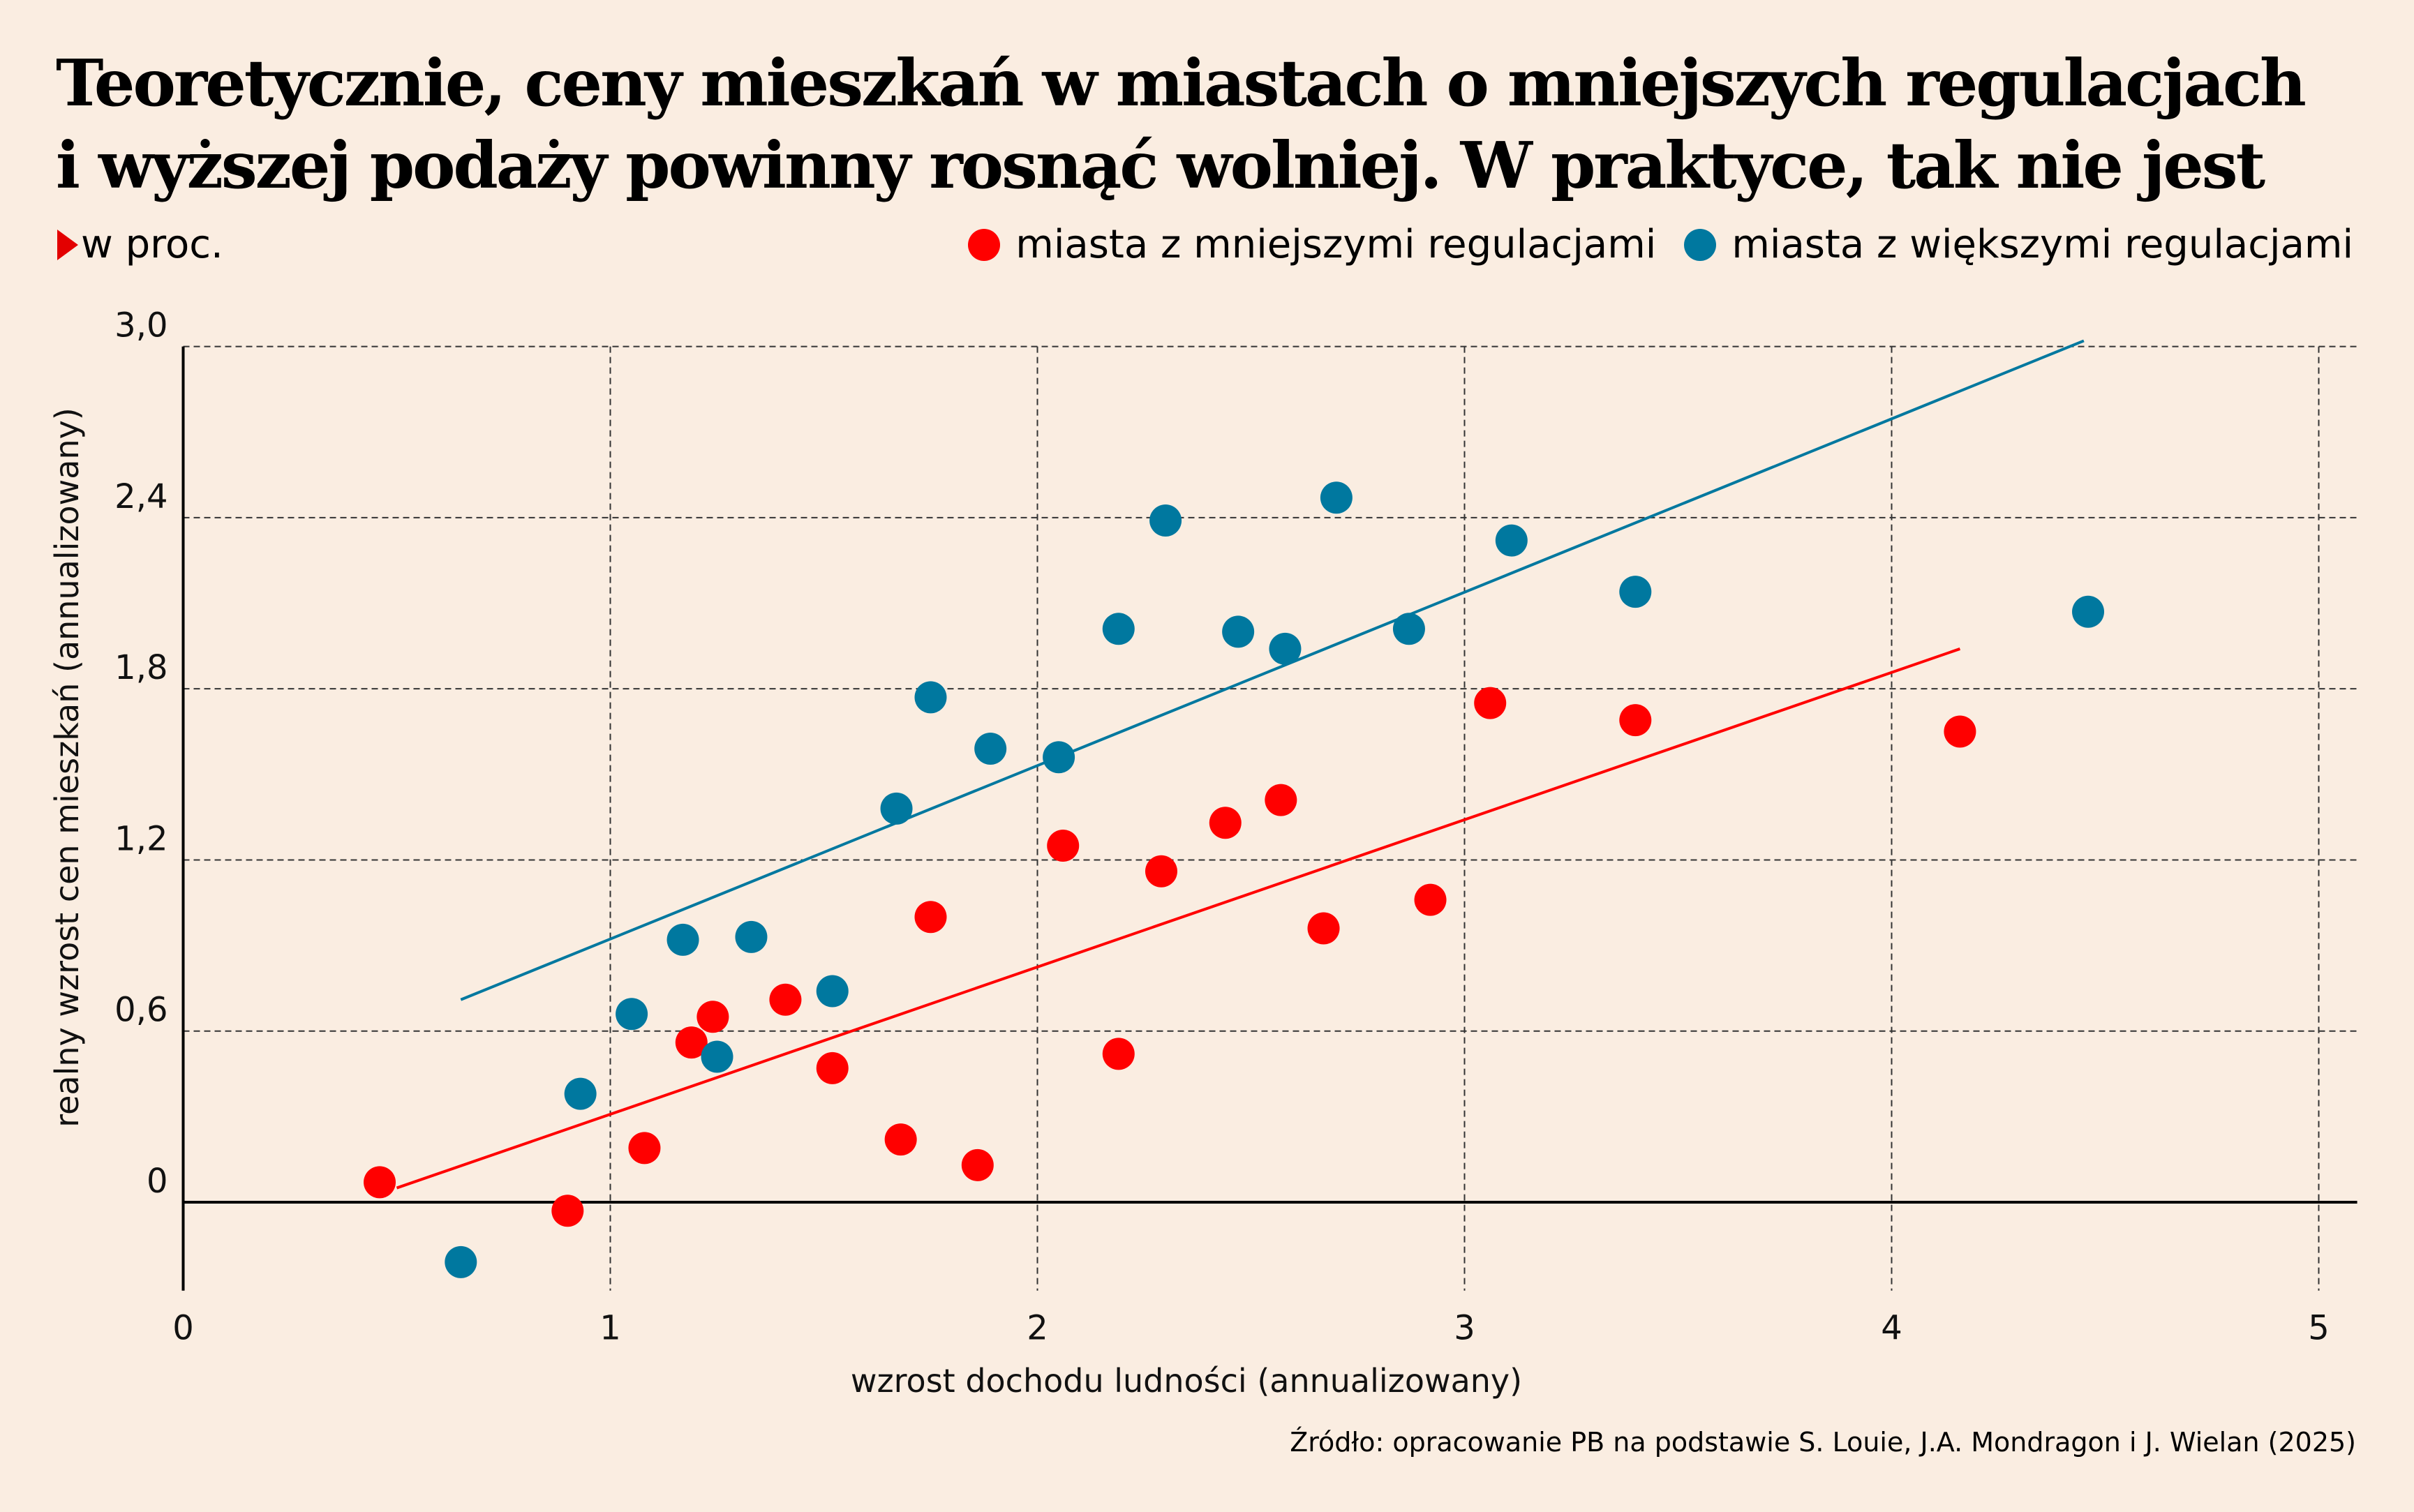 This screenshot has width=2414, height=1512. What do you see at coordinates (985, 244) in the screenshot?
I see `legend-red-dot-icon` at bounding box center [985, 244].